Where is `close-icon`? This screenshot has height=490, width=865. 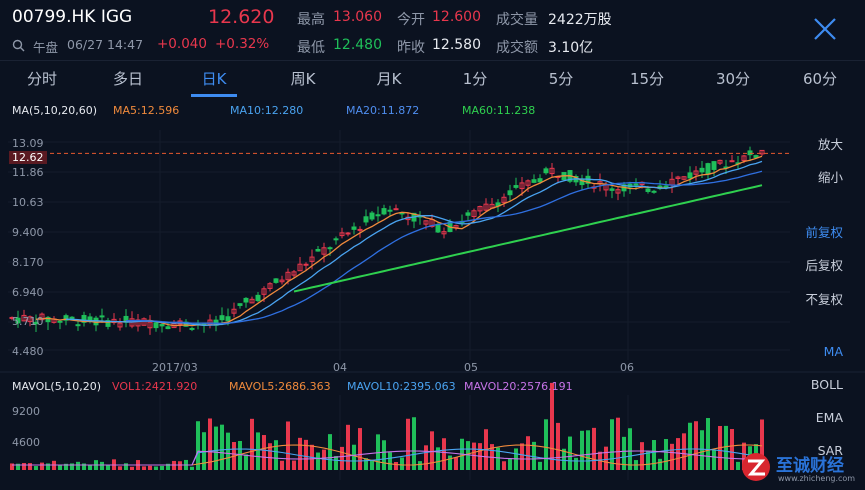 close-icon is located at coordinates (825, 29).